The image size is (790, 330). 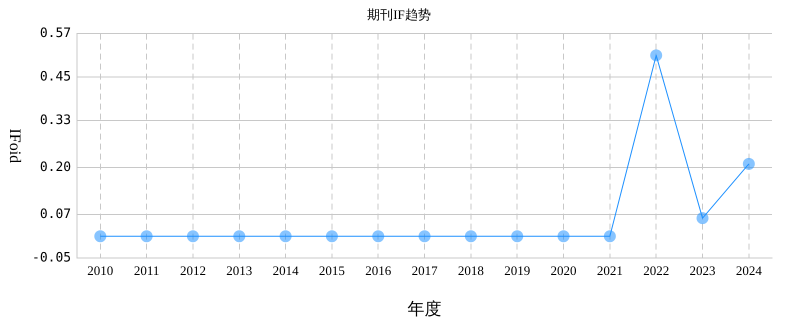 What do you see at coordinates (425, 270) in the screenshot?
I see `x-tick-label: 2017` at bounding box center [425, 270].